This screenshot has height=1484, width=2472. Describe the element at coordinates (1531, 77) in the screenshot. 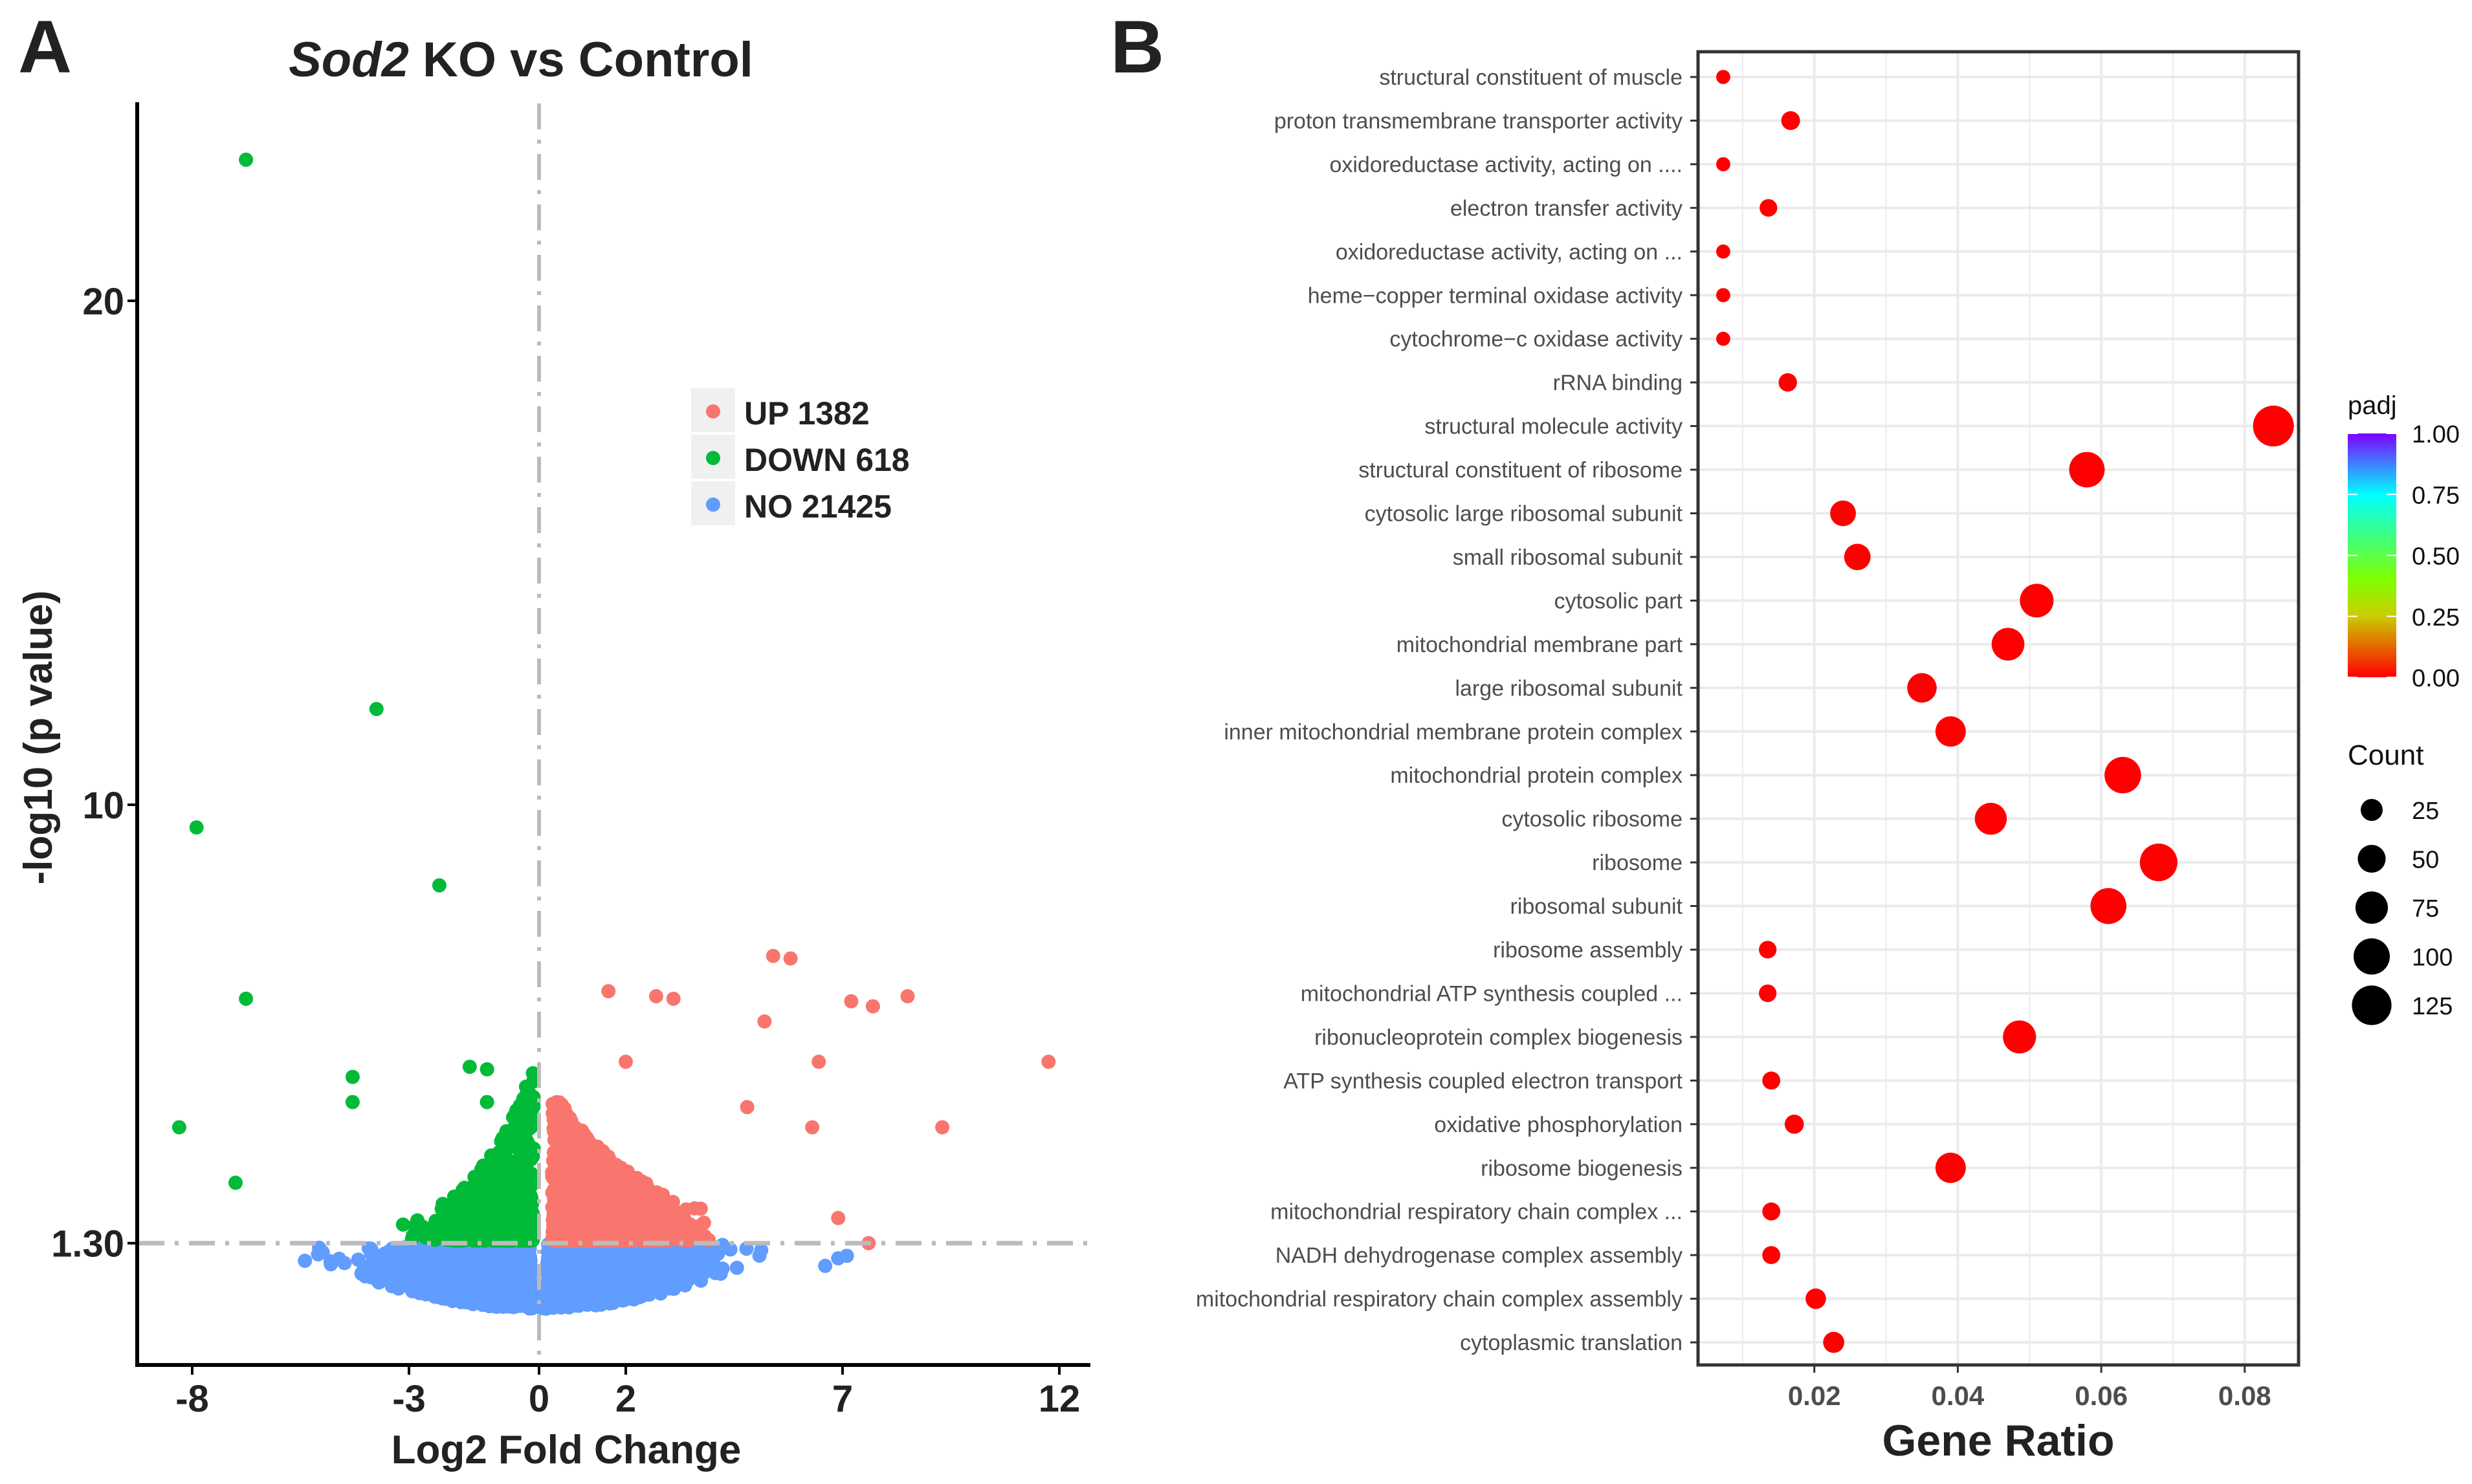

I see `go-term-label: structural constituent of muscle` at that location.